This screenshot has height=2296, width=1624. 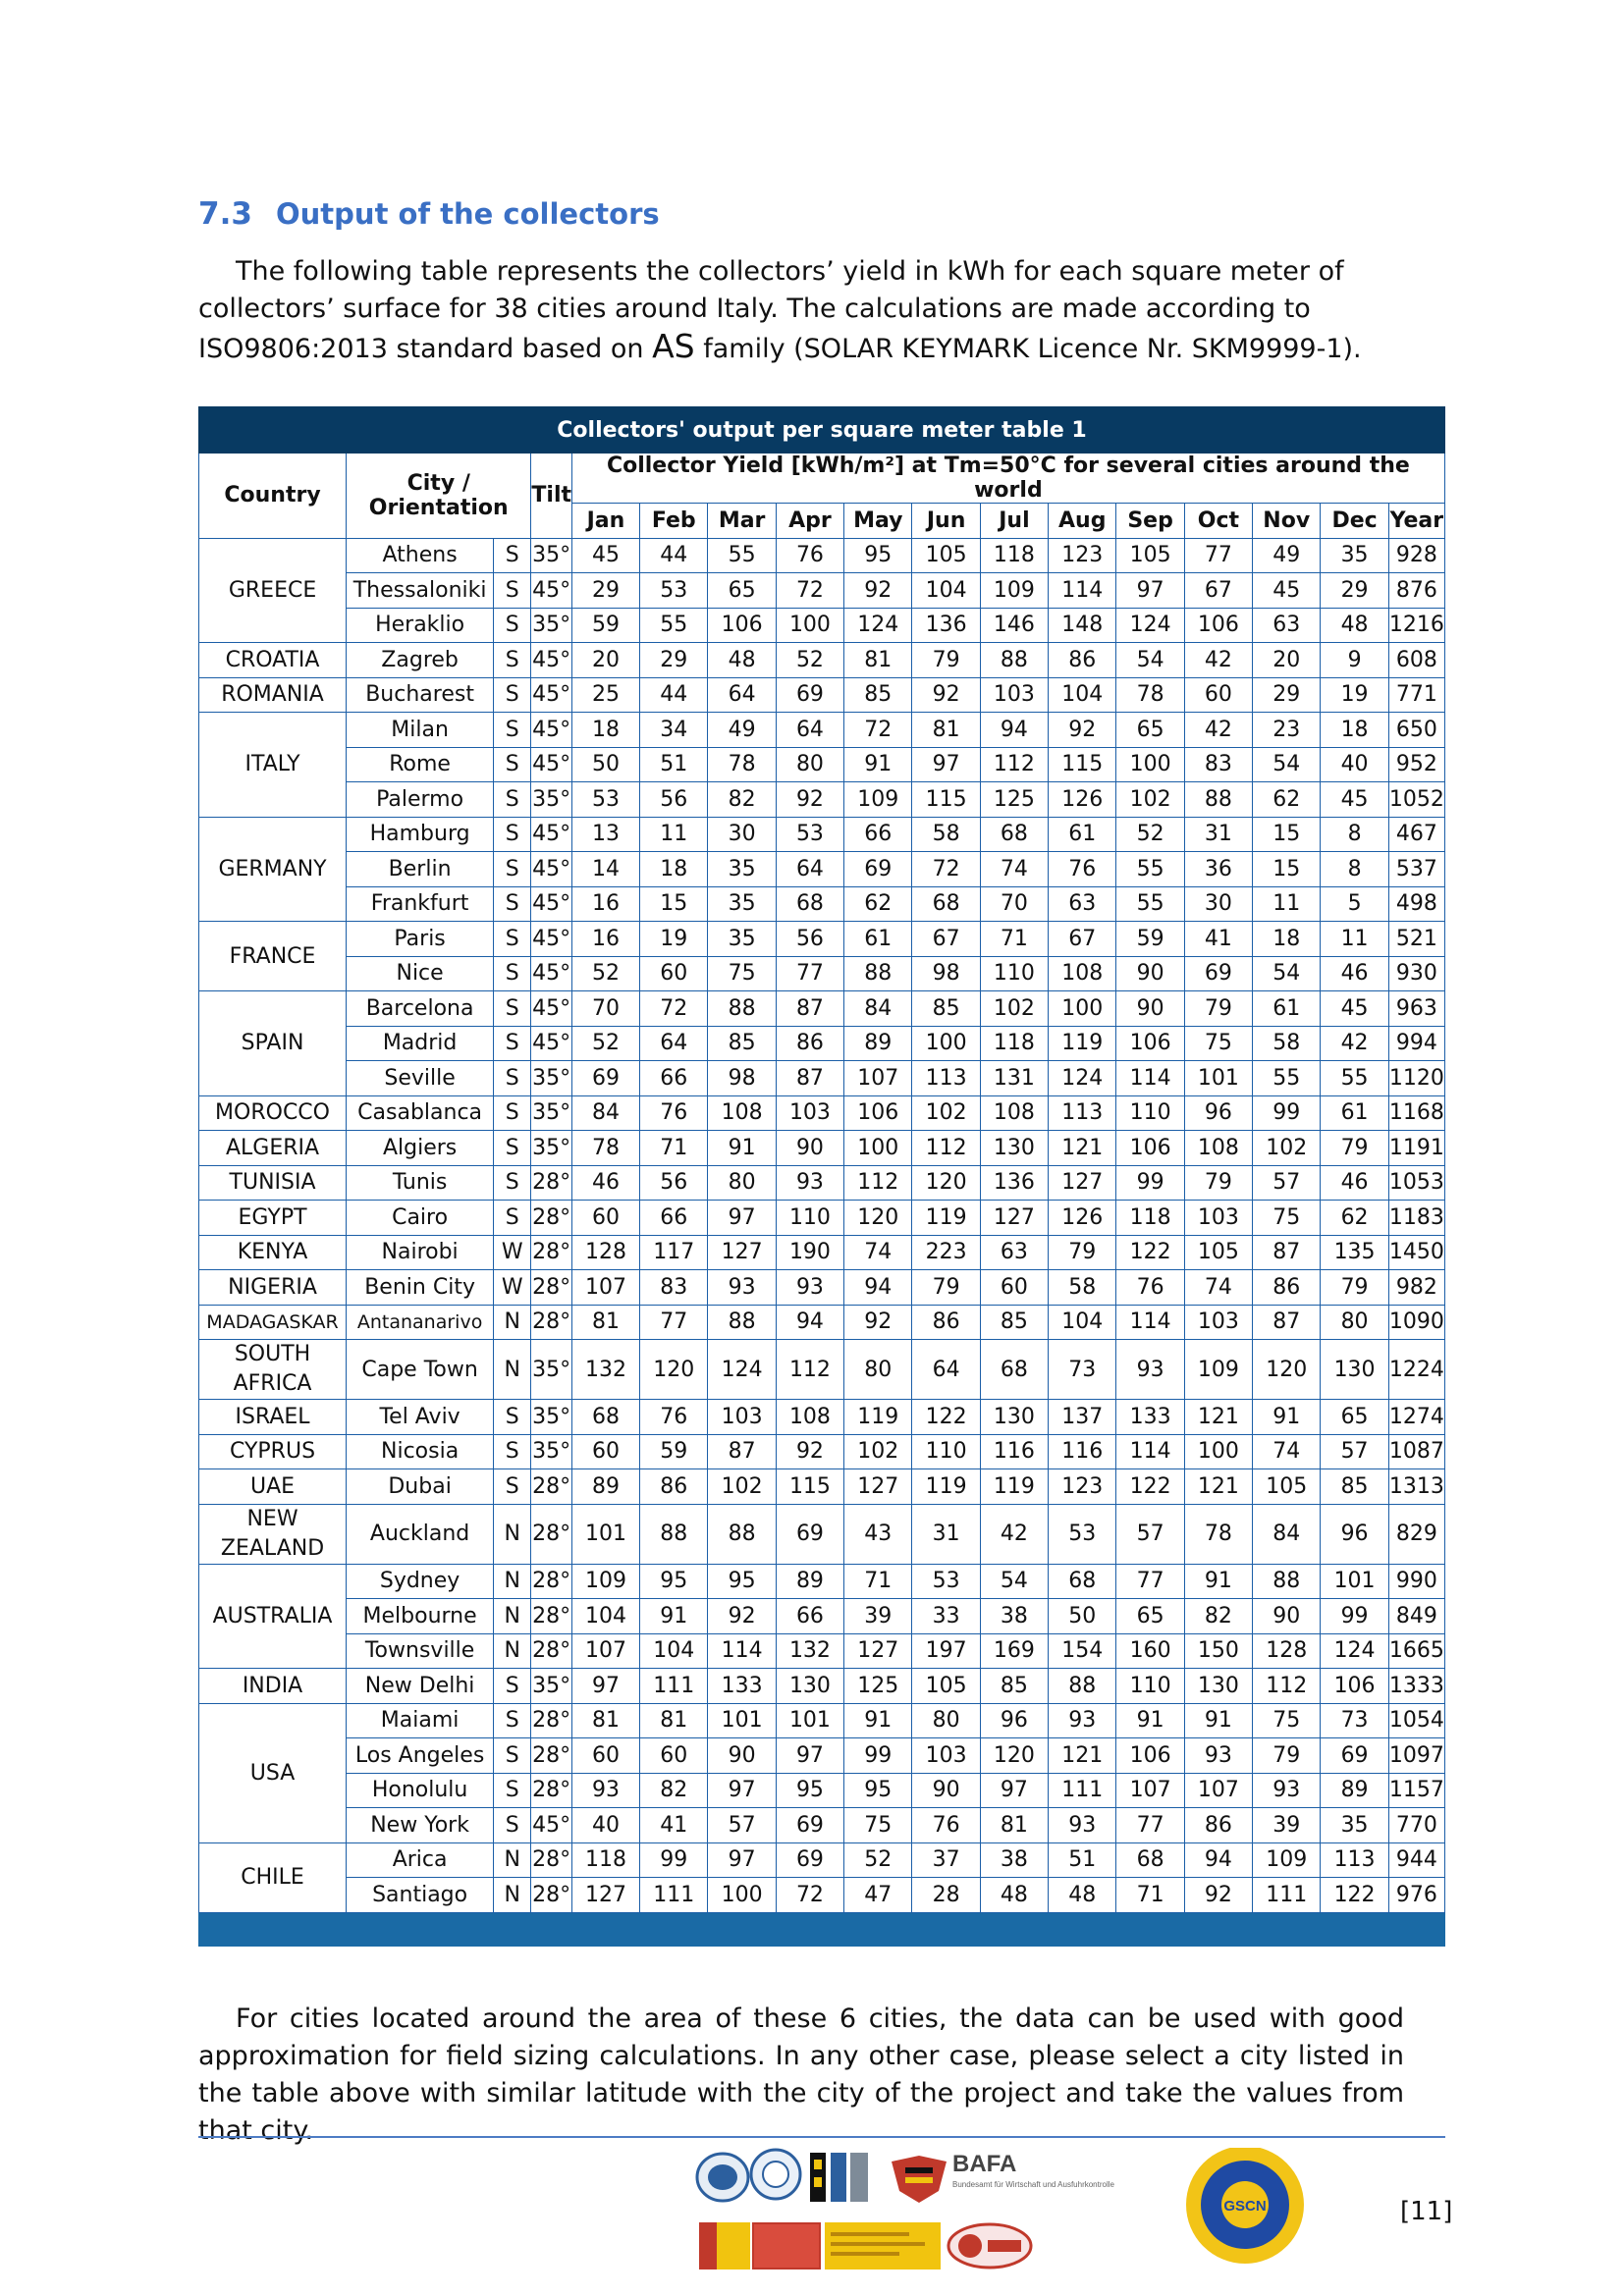 I want to click on month-value-cell: 112, so click(x=1287, y=1686).